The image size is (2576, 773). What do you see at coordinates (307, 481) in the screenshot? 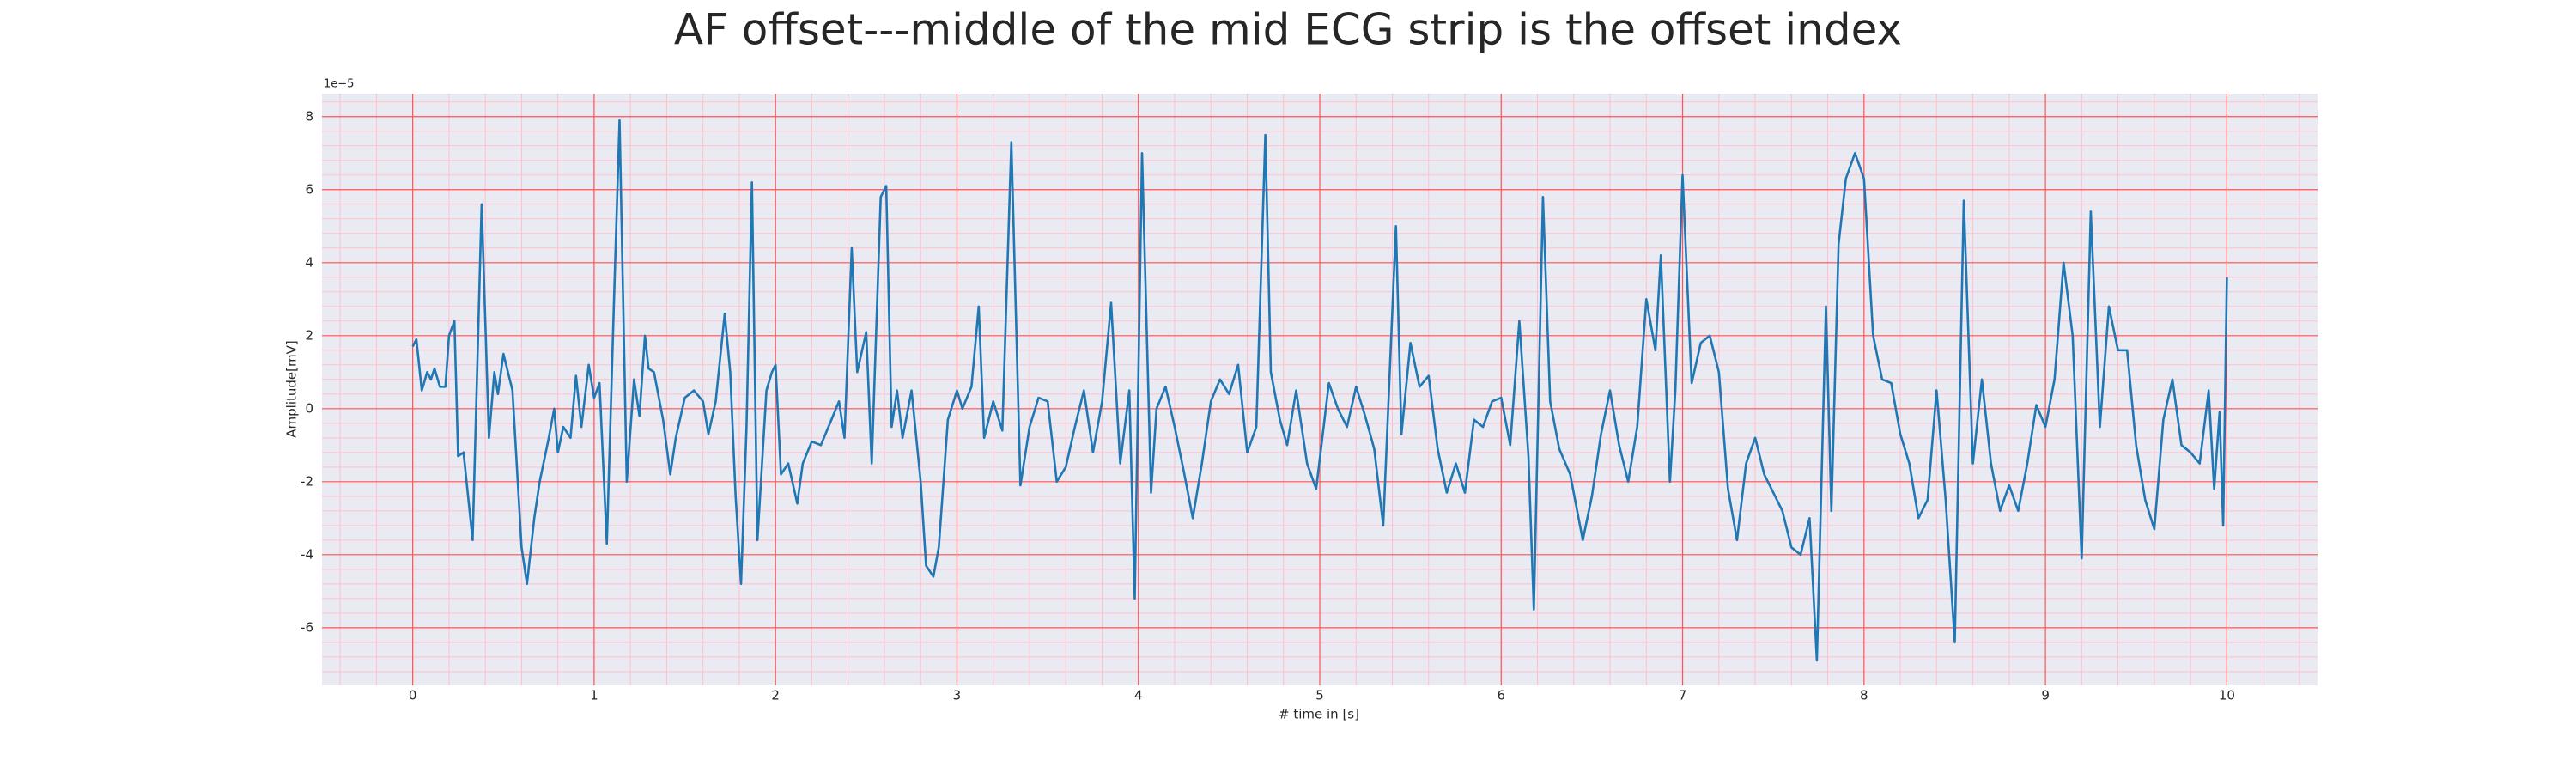
I see `y-tick-label: -2` at bounding box center [307, 481].